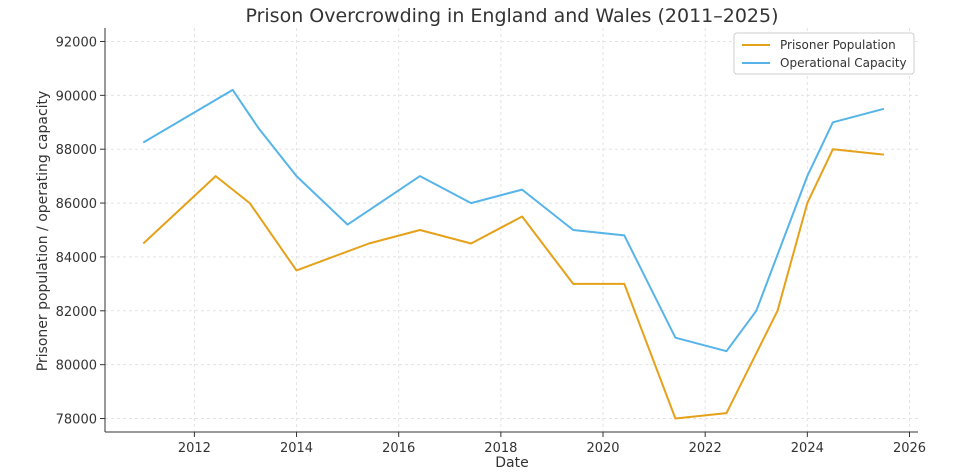  What do you see at coordinates (76, 258) in the screenshot?
I see `y-tick-label: 84000` at bounding box center [76, 258].